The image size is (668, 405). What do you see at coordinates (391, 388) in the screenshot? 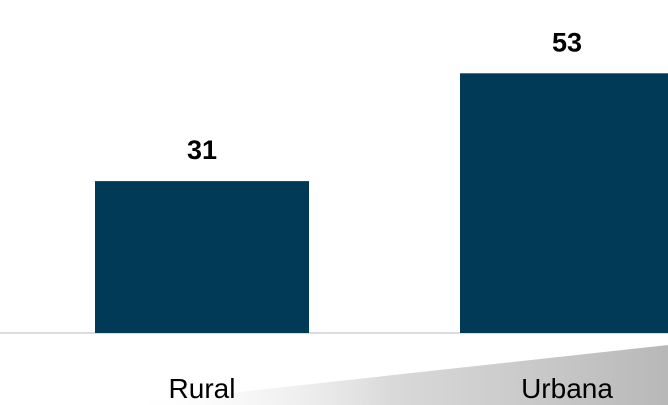
I see `category-labels-group: Rural Urbana` at bounding box center [391, 388].